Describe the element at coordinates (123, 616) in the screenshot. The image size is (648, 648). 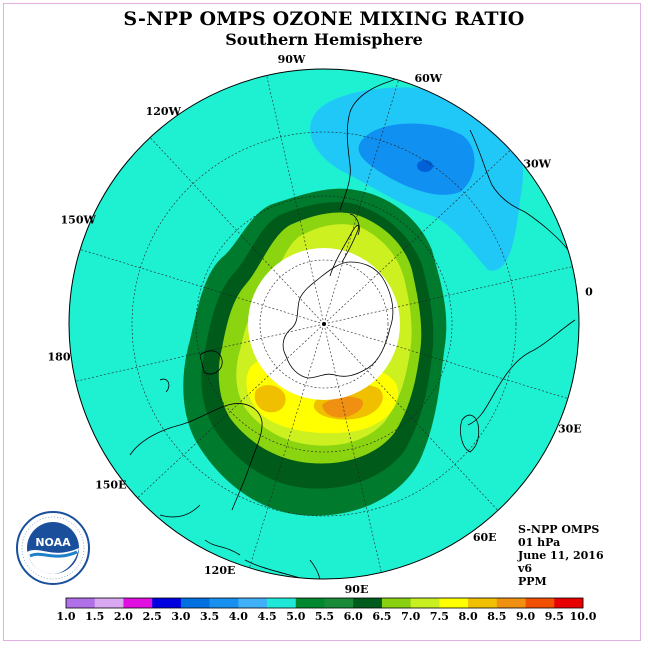
I see `color-bar-tick-label: 2.0` at that location.